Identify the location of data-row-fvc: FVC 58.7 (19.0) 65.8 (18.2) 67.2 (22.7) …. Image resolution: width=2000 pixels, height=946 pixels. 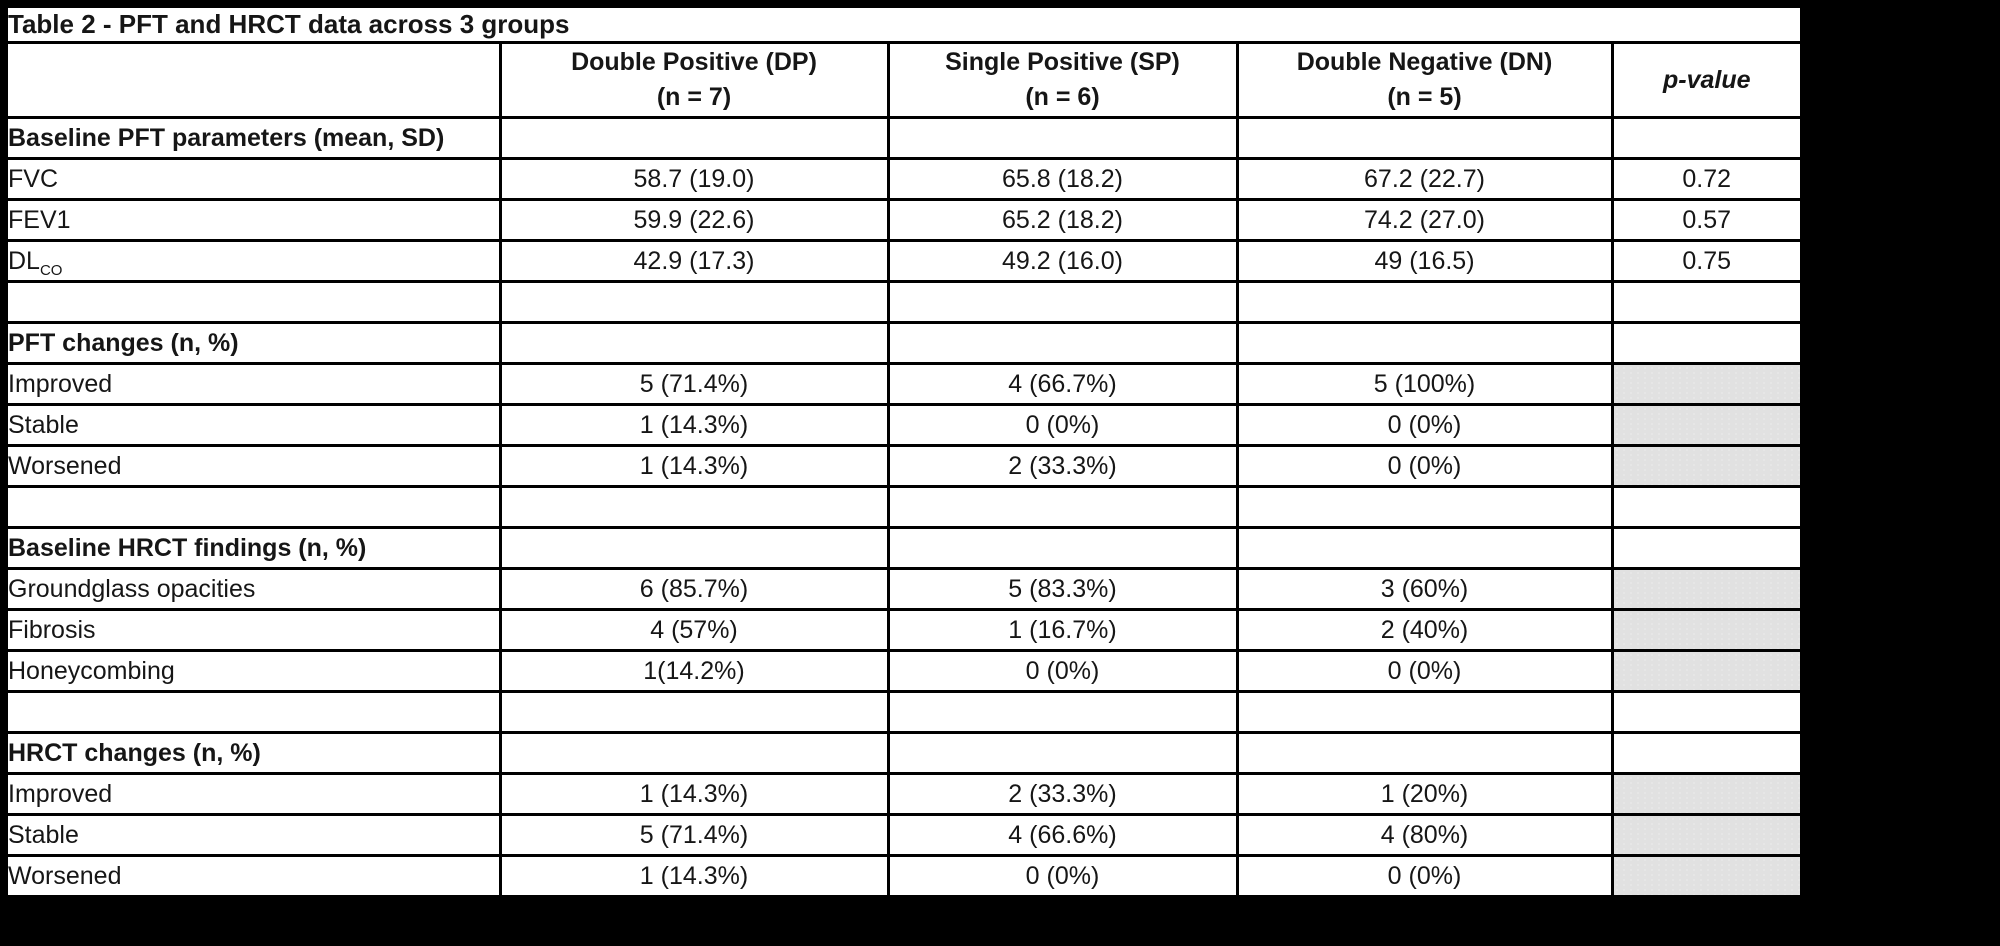
(904, 179).